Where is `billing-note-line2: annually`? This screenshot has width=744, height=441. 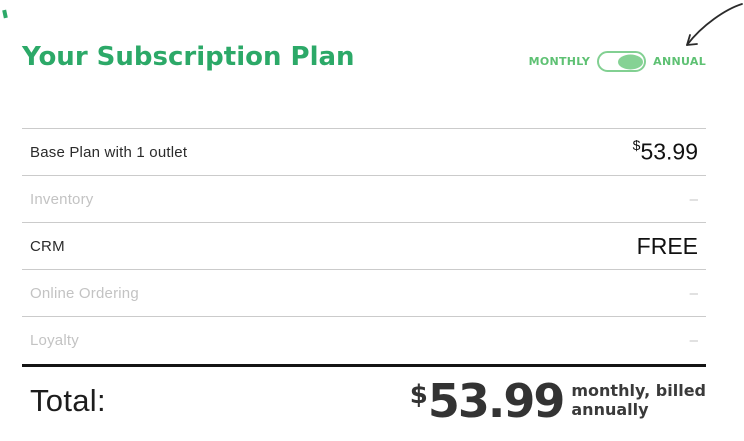 billing-note-line2: annually is located at coordinates (610, 409).